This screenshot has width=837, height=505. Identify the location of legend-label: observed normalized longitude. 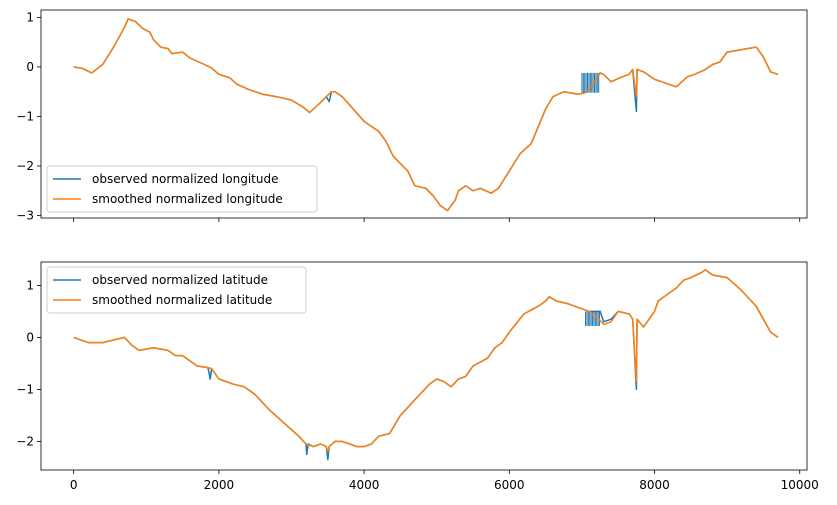
(185, 179).